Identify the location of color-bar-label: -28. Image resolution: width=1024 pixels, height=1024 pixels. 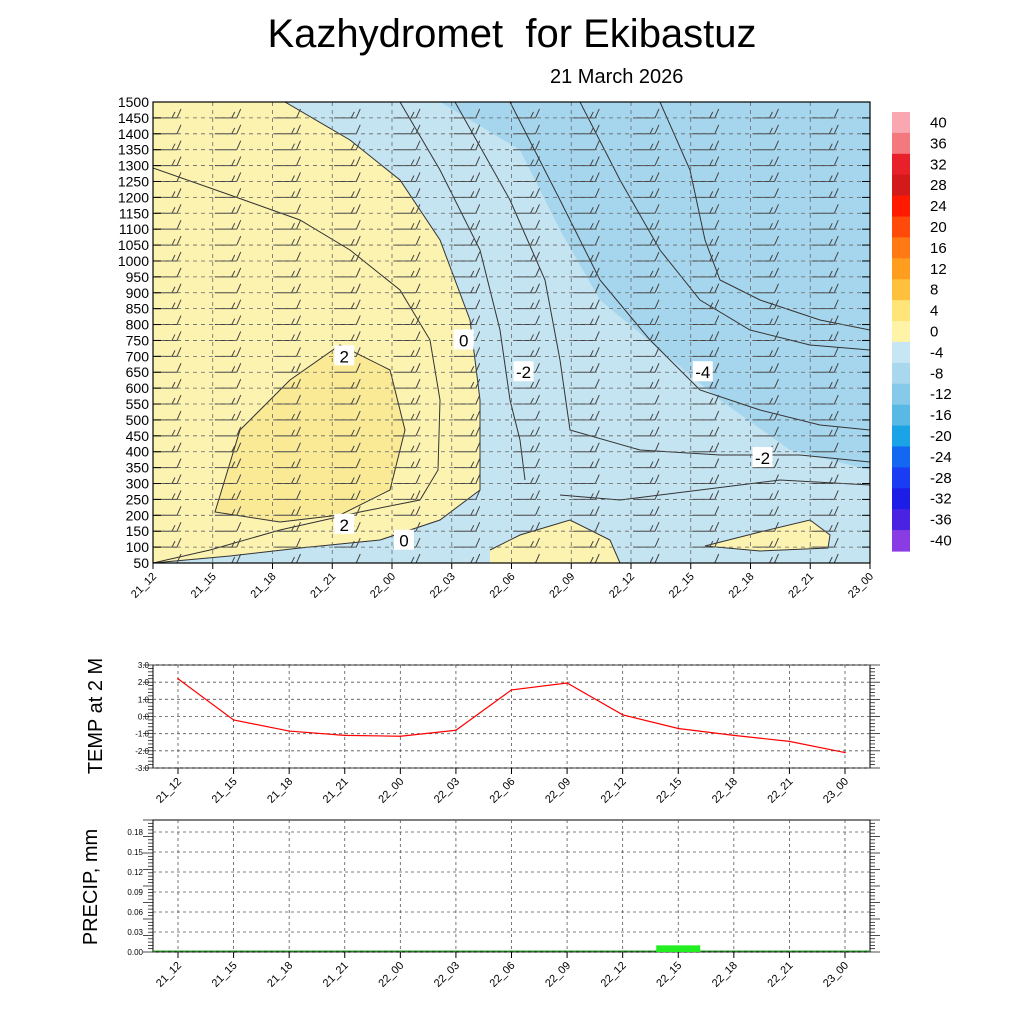
(941, 478).